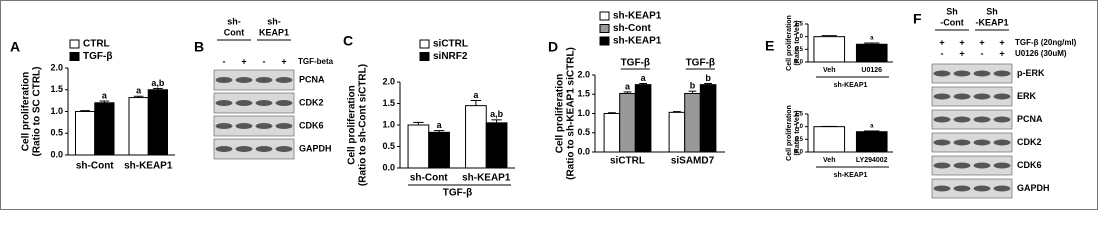 Image resolution: width=1098 pixels, height=240 pixels. What do you see at coordinates (1027, 96) in the screenshot?
I see `band-label: ERK` at bounding box center [1027, 96].